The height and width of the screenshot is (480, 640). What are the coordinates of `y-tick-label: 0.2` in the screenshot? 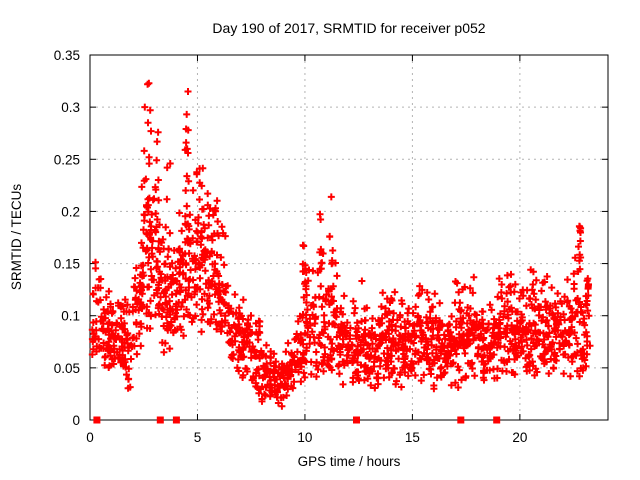 It's located at (70, 211).